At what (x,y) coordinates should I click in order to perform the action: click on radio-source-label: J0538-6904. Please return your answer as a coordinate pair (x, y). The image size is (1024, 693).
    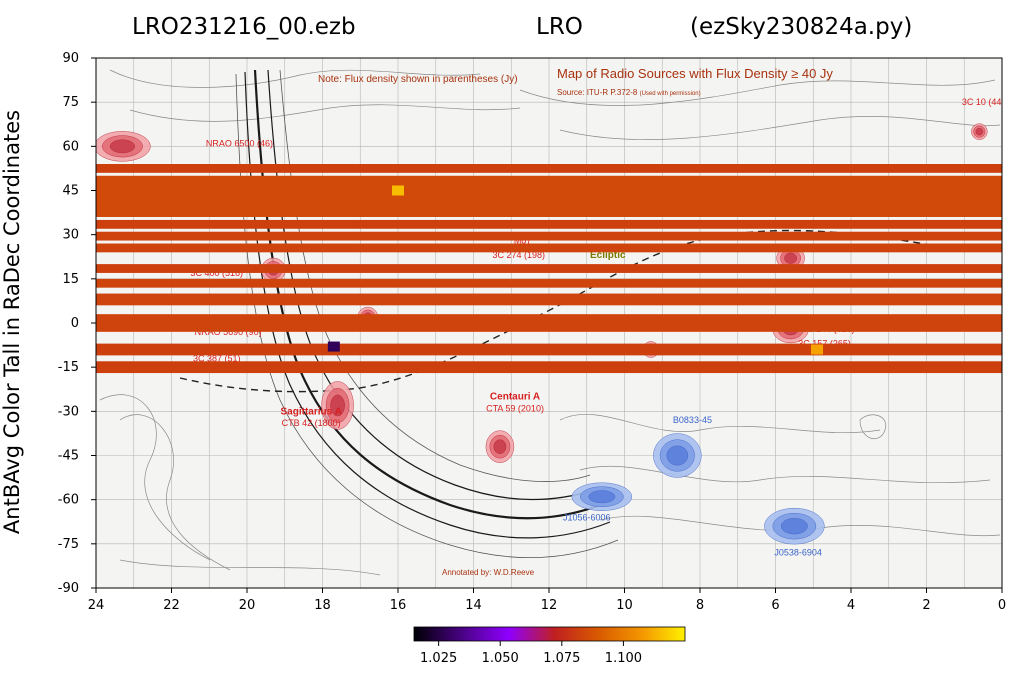
    Looking at the image, I should click on (798, 553).